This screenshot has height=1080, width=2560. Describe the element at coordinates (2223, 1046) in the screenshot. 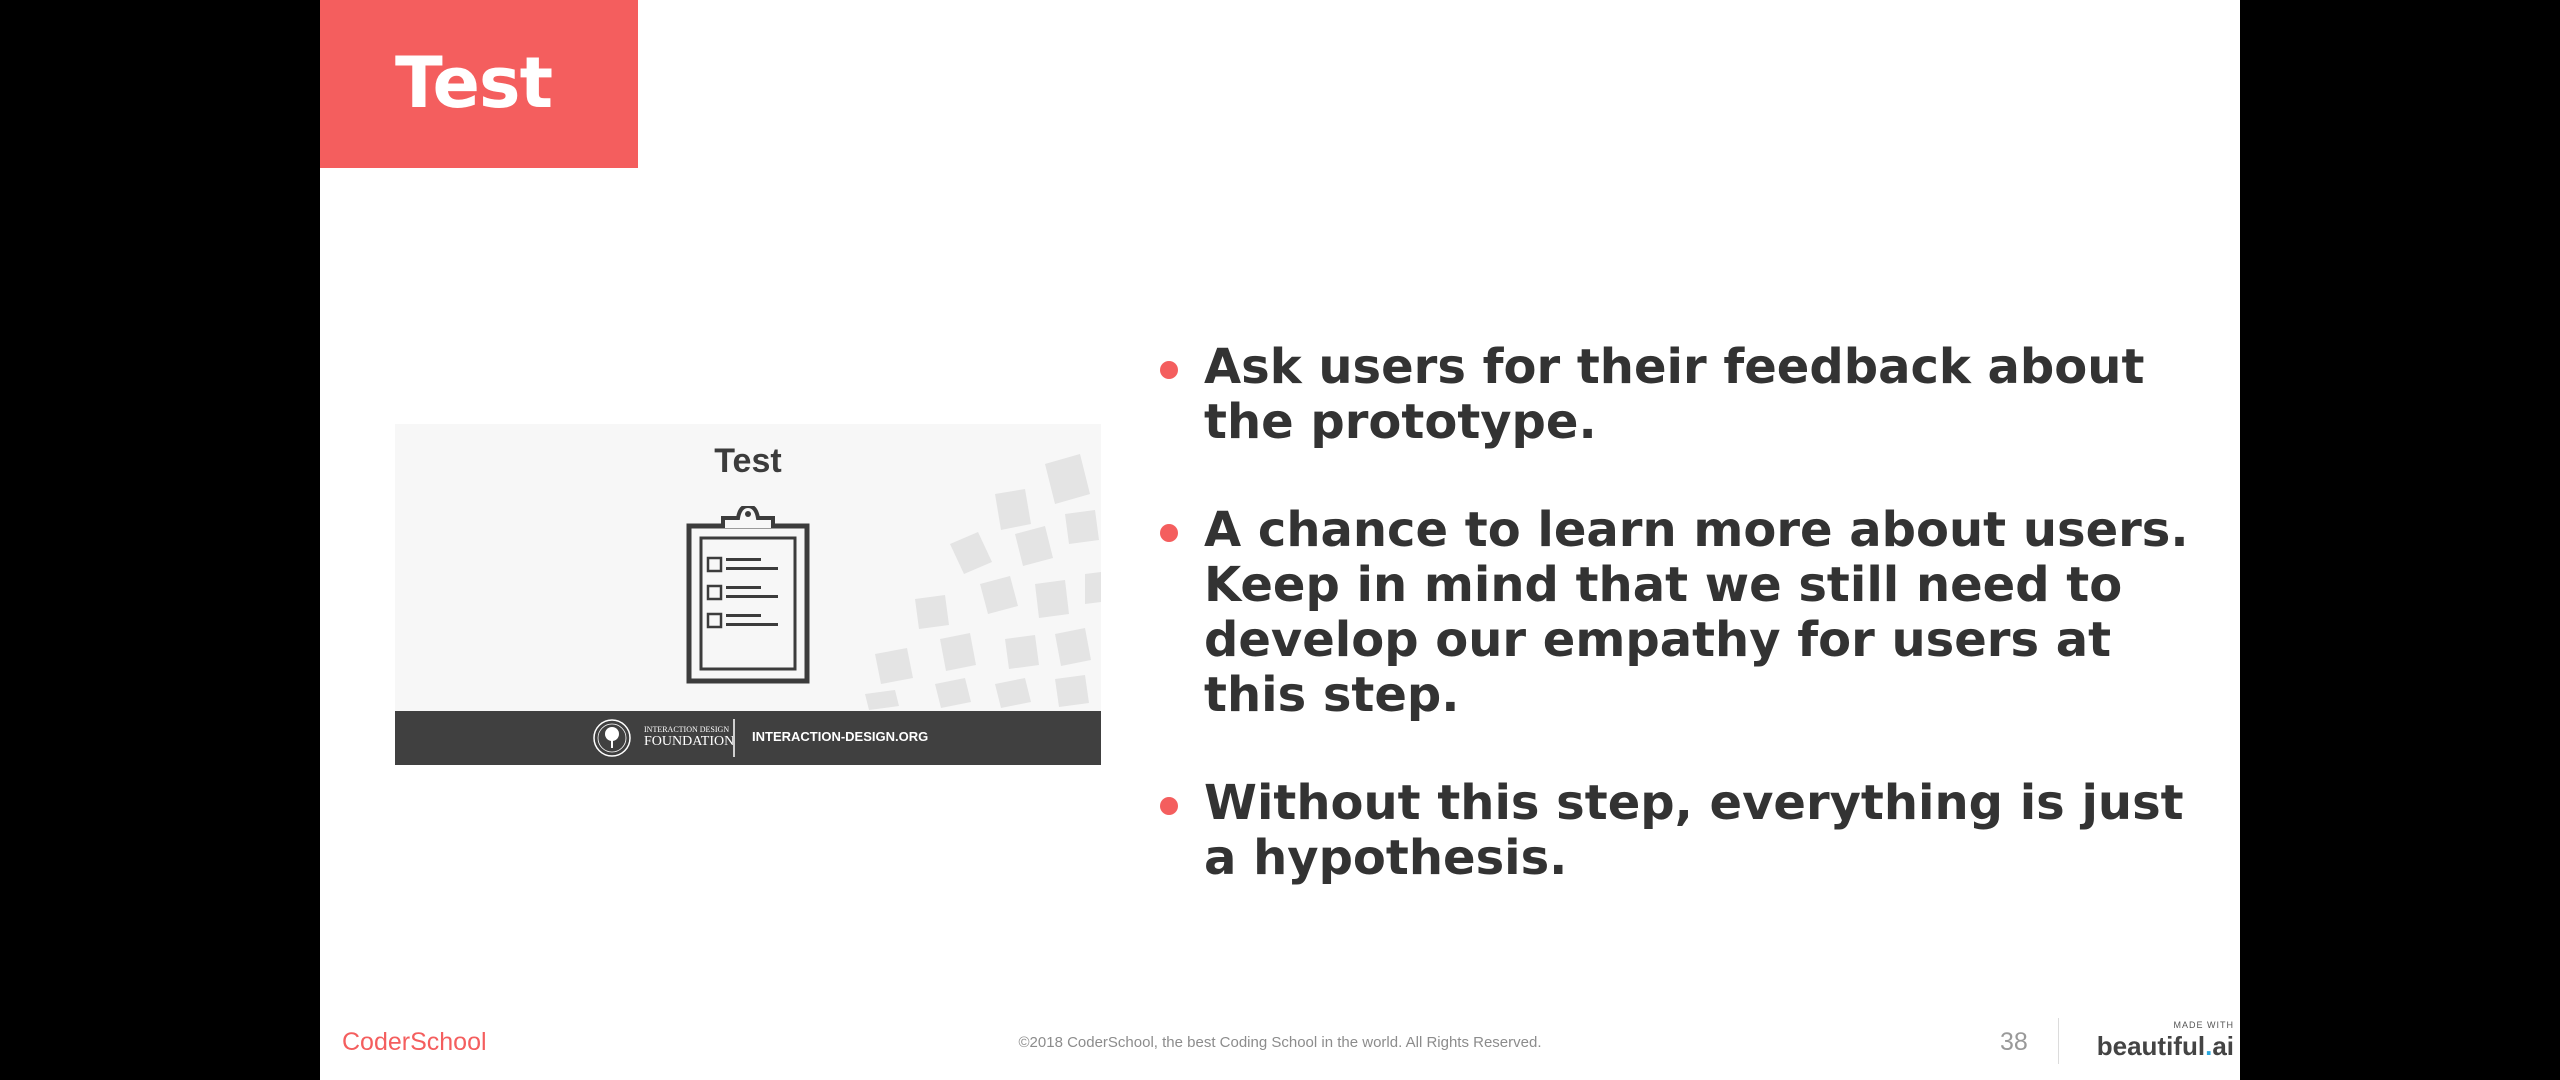

I see `brand-suffix: ai` at that location.